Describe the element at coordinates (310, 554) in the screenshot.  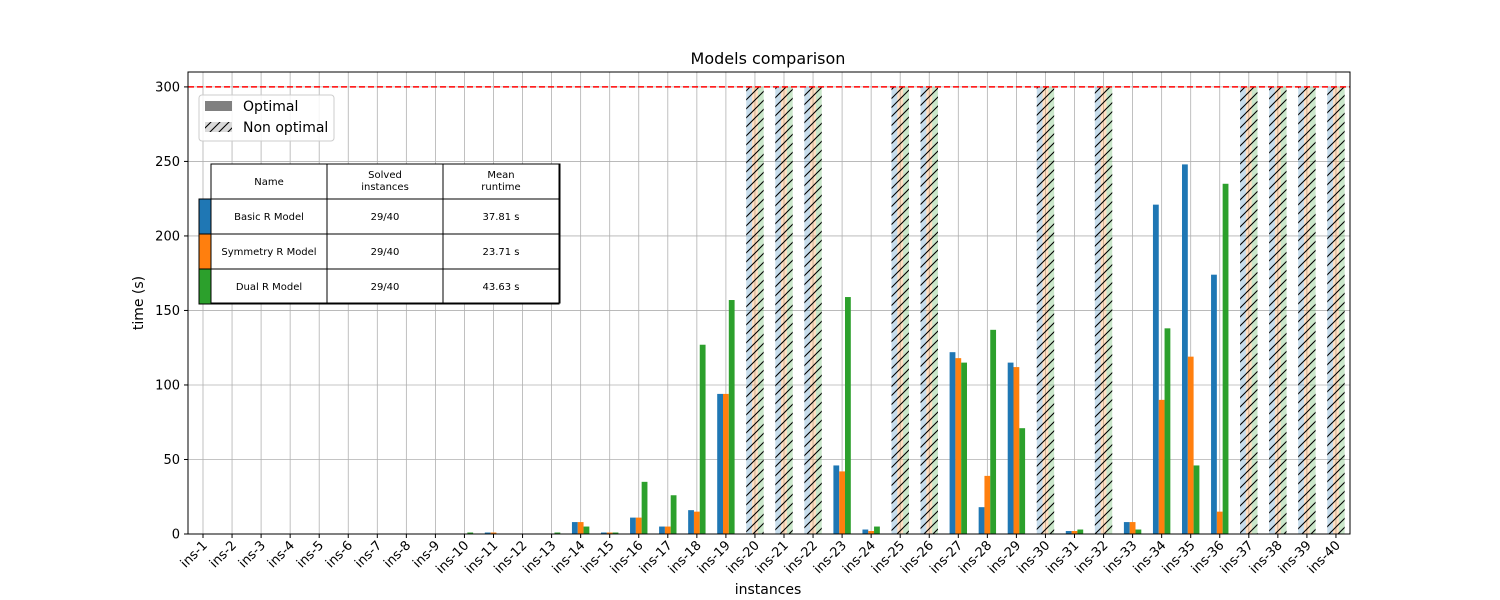
I see `x-tick-label: ins-5` at that location.